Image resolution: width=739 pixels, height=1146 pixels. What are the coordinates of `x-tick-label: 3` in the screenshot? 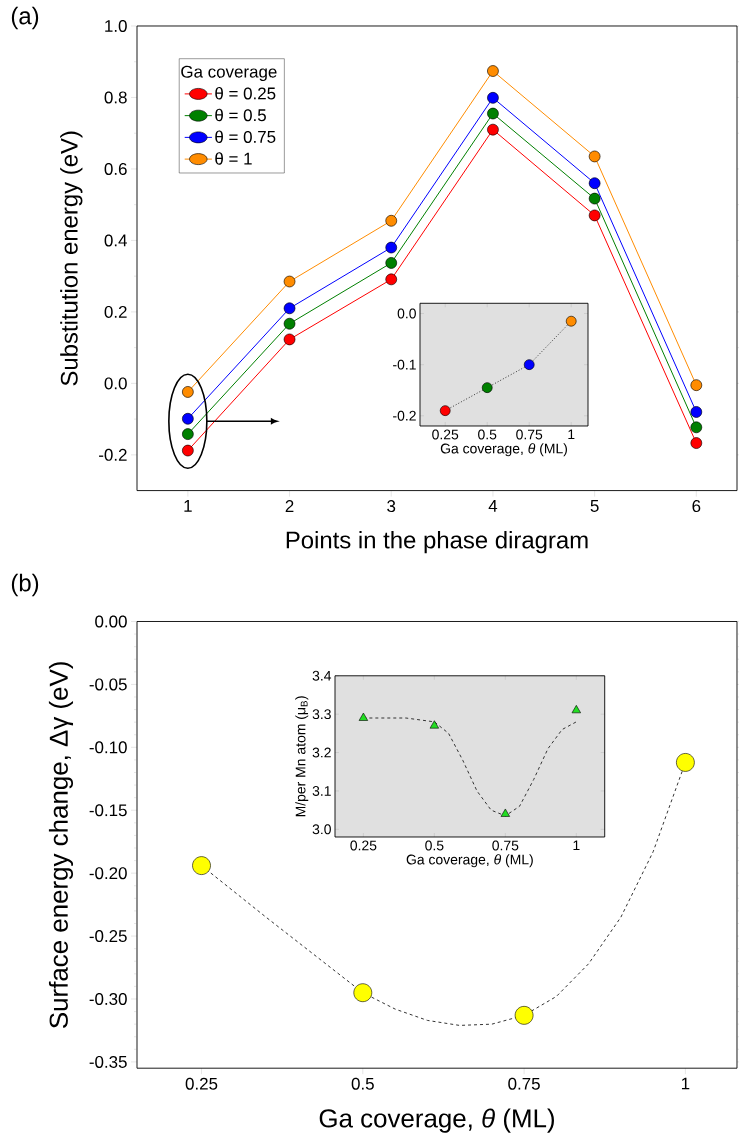 It's located at (391, 506).